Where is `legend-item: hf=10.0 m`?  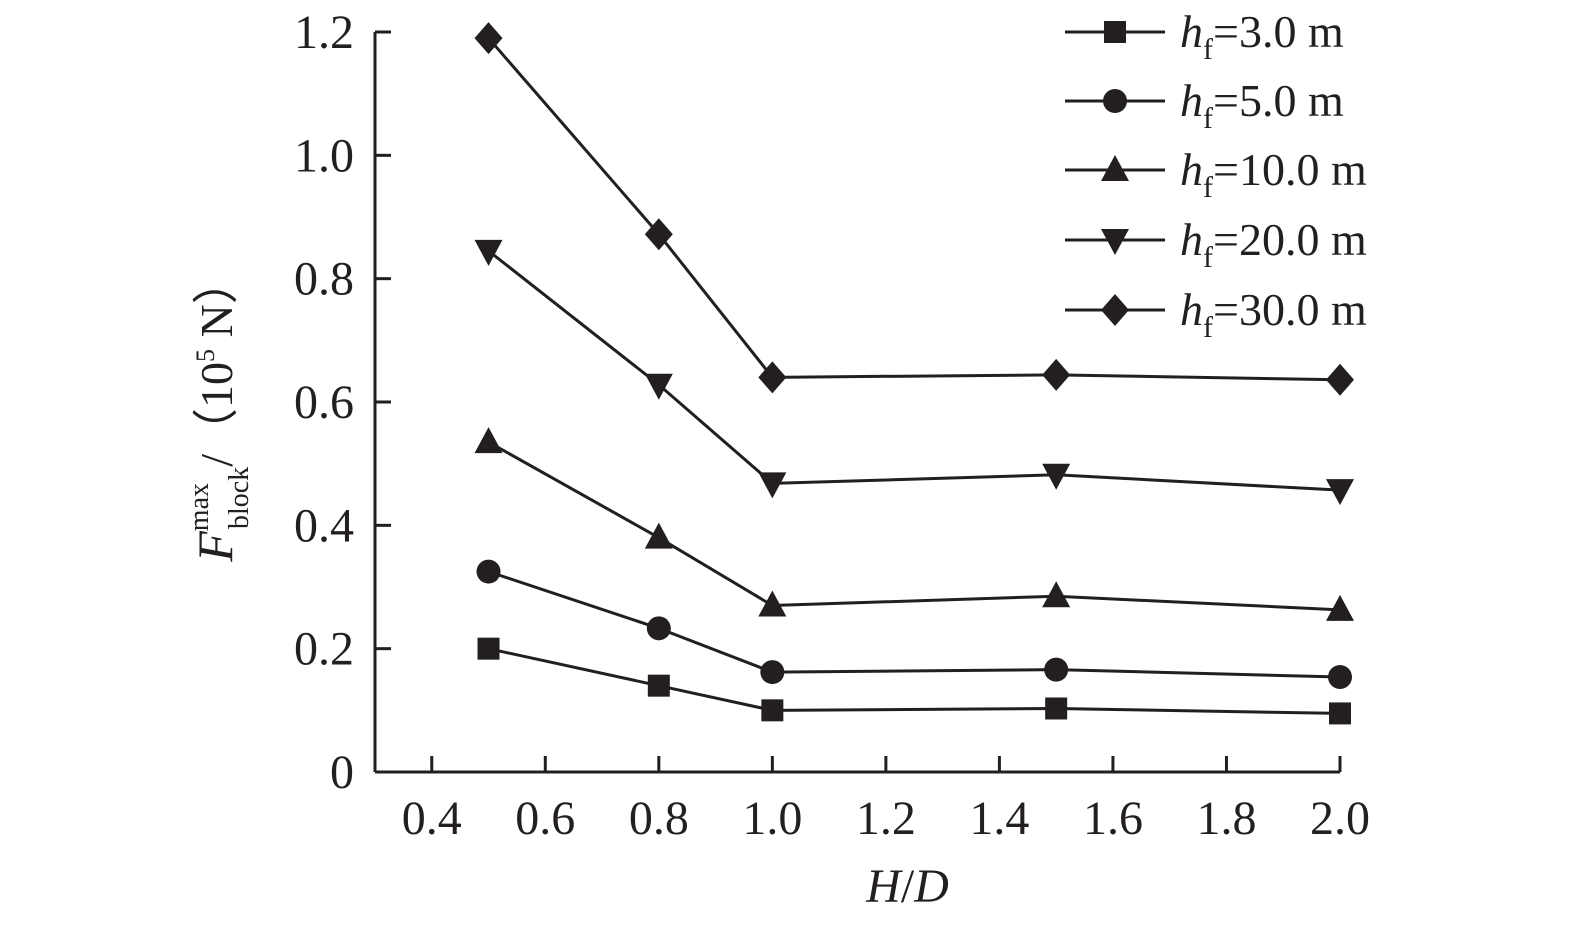 legend-item: hf=10.0 m is located at coordinates (1216, 174).